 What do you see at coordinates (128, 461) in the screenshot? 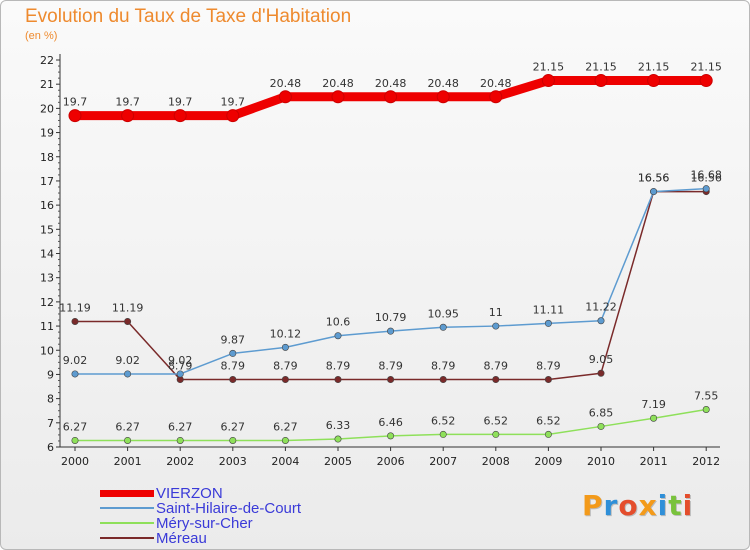
I see `x-tick-label: 2001` at bounding box center [128, 461].